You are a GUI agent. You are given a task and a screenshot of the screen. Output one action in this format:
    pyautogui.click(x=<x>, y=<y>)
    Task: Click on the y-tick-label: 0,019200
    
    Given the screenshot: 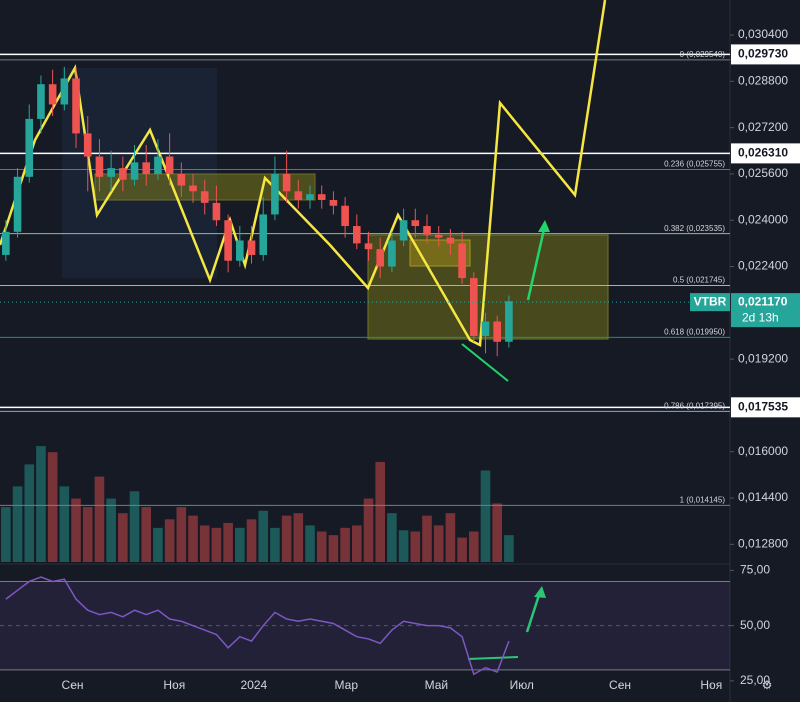 What is the action you would take?
    pyautogui.click(x=763, y=358)
    